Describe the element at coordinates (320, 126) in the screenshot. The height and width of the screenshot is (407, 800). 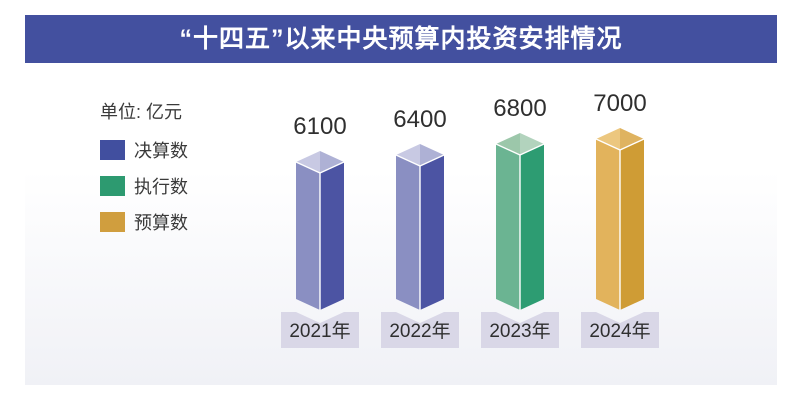
I see `bar-value-label: 6100` at that location.